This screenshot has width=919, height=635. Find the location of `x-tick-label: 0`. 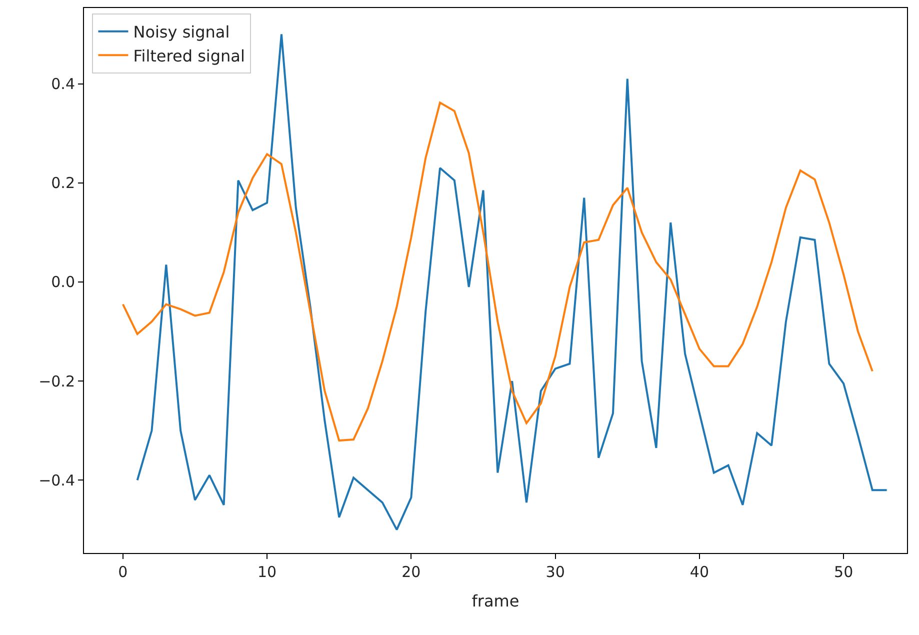

x-tick-label: 0 is located at coordinates (123, 572).